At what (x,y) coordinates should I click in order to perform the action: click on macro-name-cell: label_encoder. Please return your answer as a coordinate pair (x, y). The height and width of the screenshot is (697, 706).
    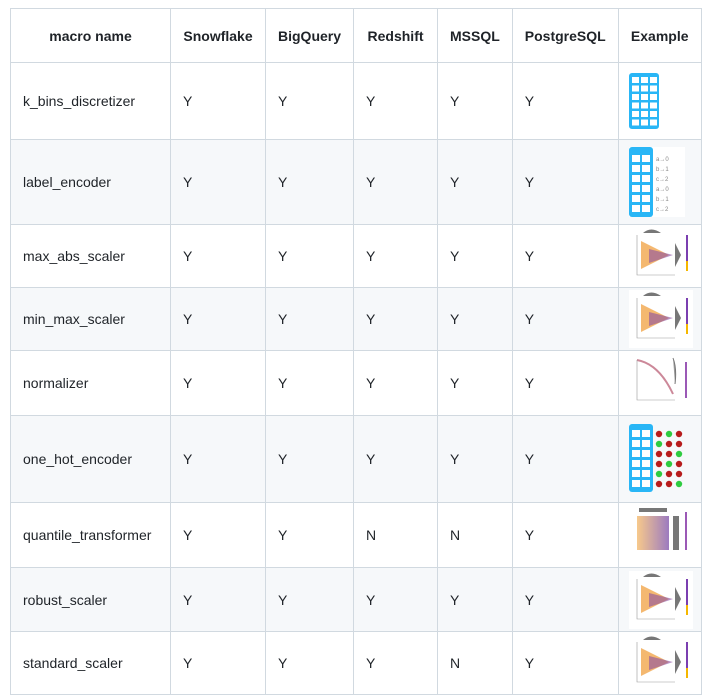
    Looking at the image, I should click on (90, 182).